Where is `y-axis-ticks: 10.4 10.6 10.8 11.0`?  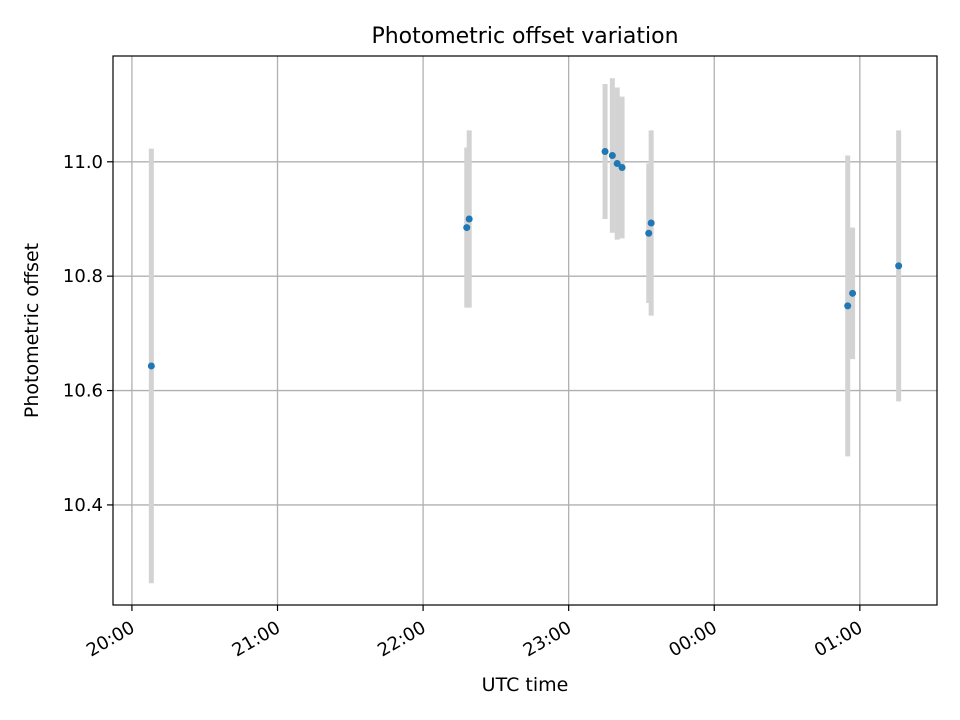
y-axis-ticks: 10.4 10.6 10.8 11.0 is located at coordinates (88, 334).